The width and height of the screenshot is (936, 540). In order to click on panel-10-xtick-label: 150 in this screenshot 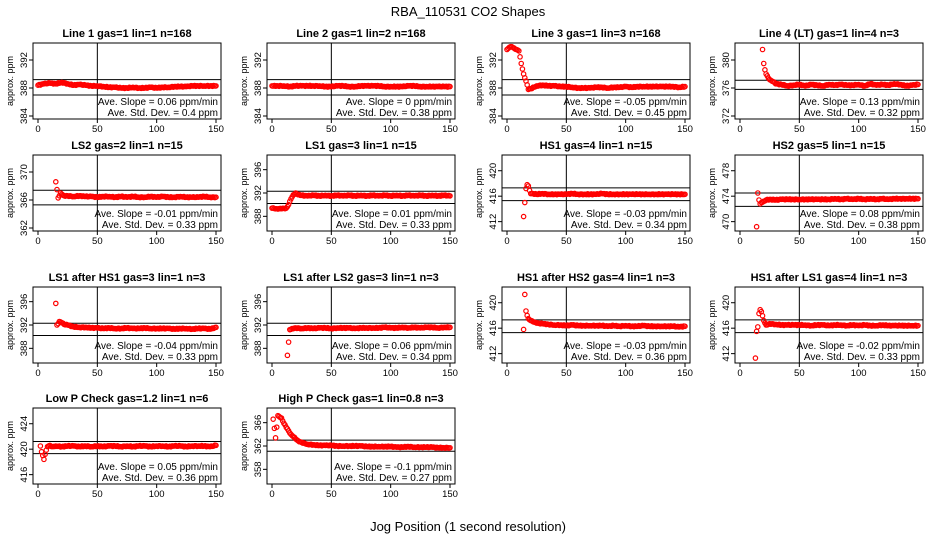, I will do `click(450, 373)`.